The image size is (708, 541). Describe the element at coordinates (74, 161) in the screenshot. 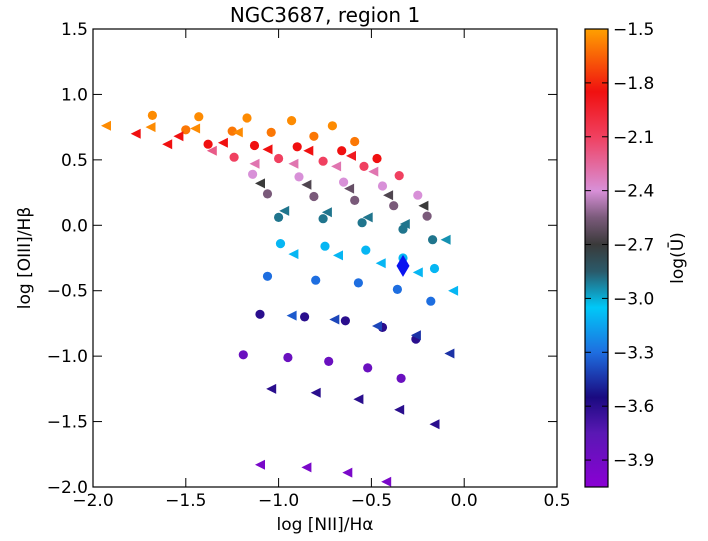

I see `y-tick-label: 0.5` at that location.